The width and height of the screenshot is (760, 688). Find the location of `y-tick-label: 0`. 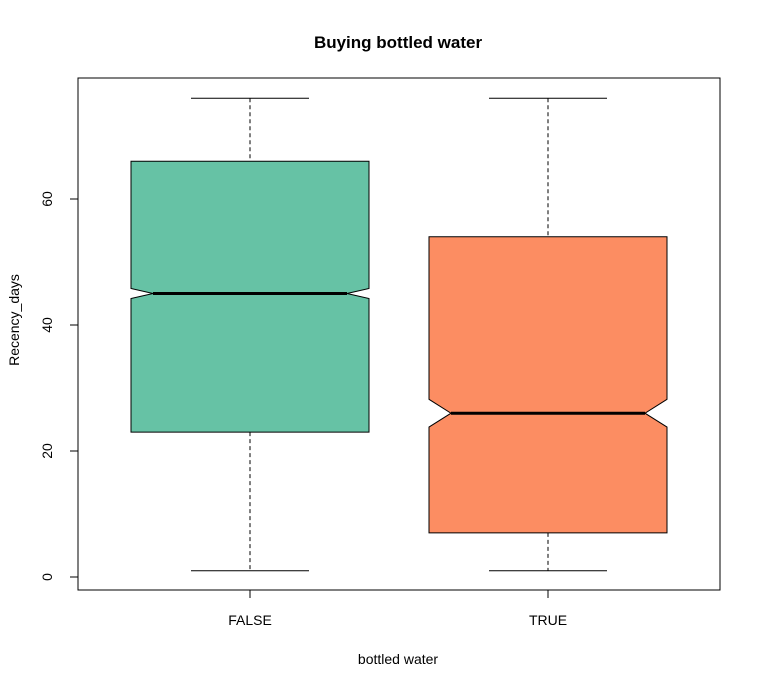

y-tick-label: 0 is located at coordinates (47, 577).